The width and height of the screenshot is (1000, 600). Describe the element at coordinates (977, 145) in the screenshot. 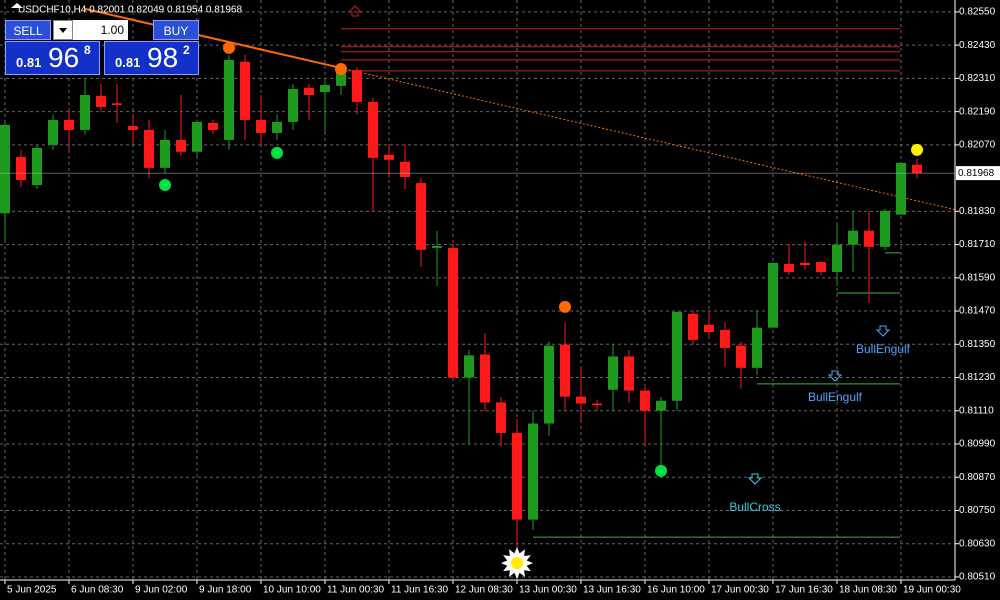

I see `y-tick-label: 0.82070` at that location.